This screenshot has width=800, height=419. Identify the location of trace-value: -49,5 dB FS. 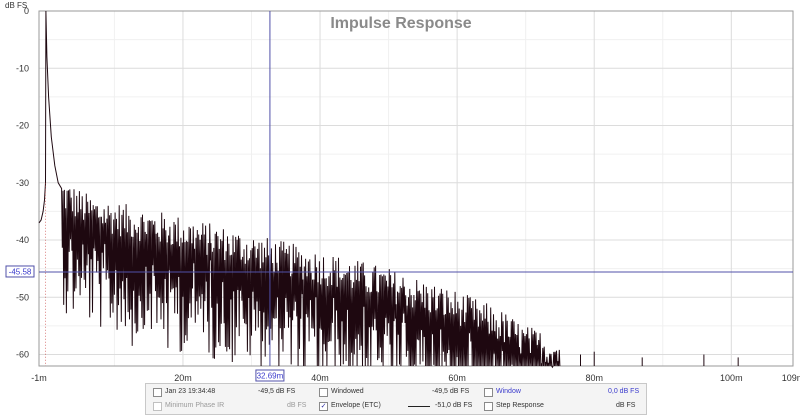
(277, 391).